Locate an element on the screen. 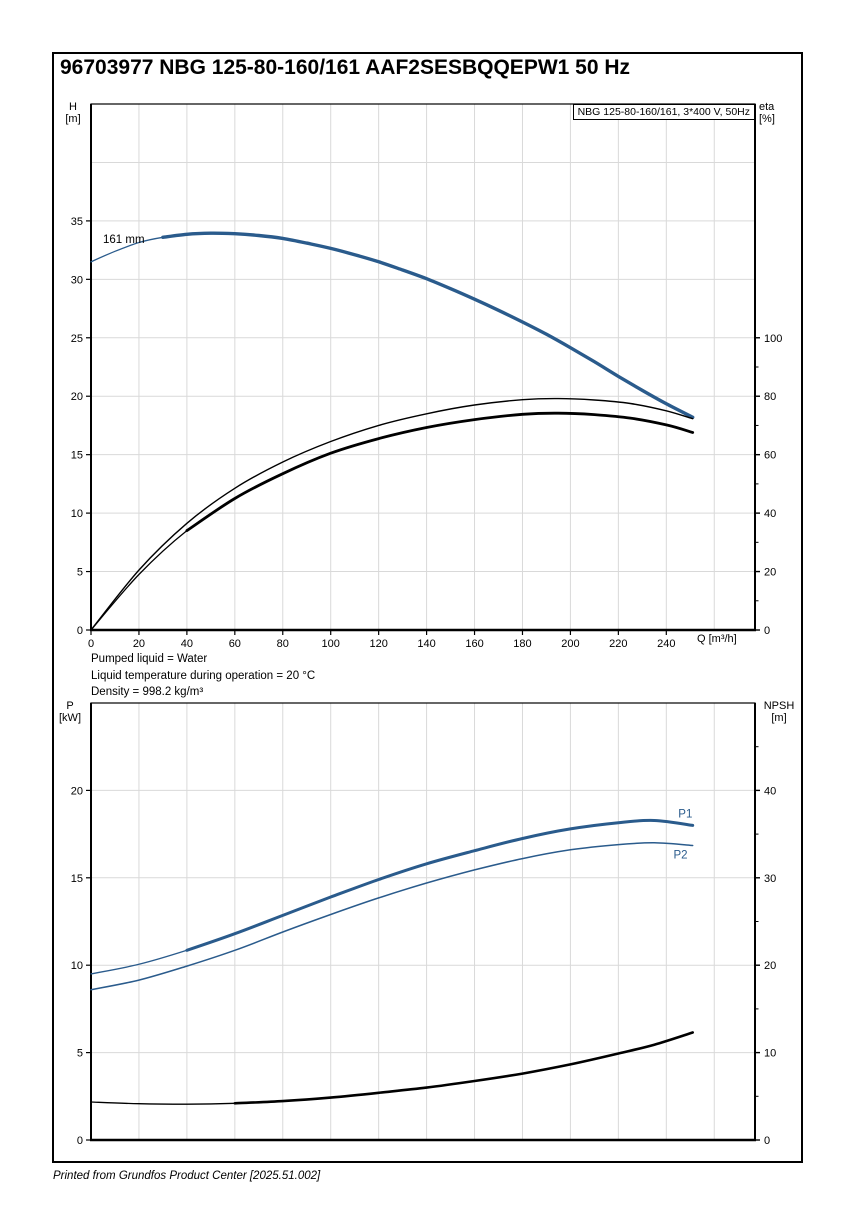 Image resolution: width=853 pixels, height=1225 pixels. x-tick-label: 140 is located at coordinates (426, 644).